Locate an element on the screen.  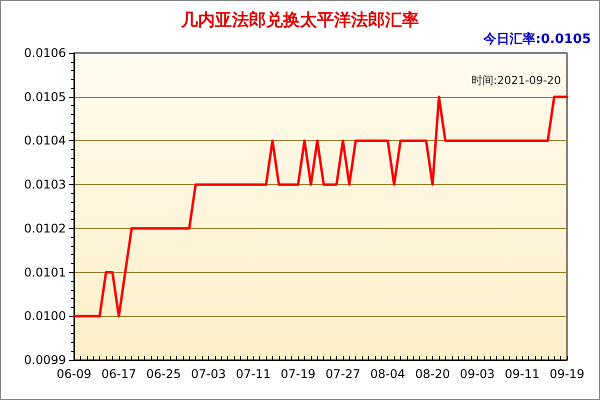
x-tick-label: 09-19 is located at coordinates (567, 374).